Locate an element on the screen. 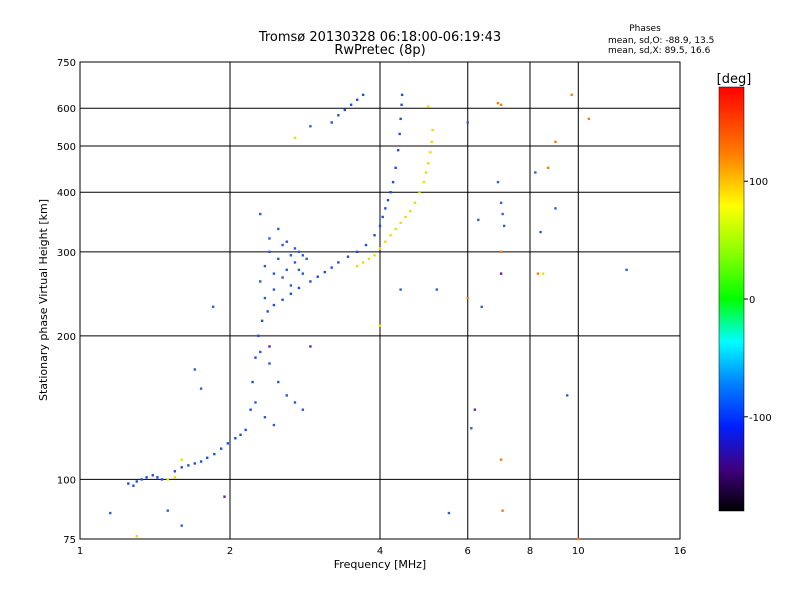 This screenshot has width=800, height=600. chart-title: Tromsø 20130328 06:18:00-06:19:43 is located at coordinates (379, 37).